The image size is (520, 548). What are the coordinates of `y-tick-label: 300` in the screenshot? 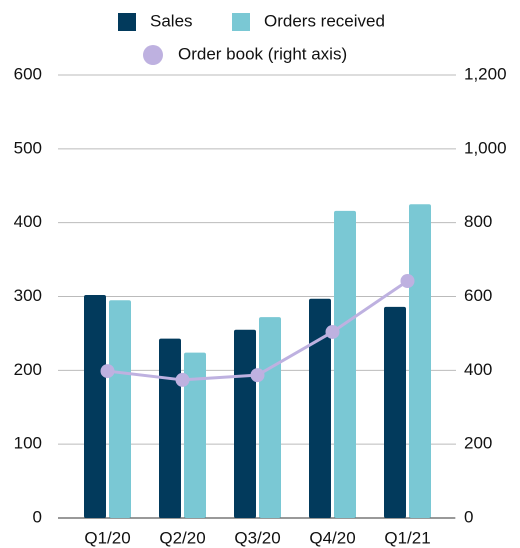 It's located at (28, 295).